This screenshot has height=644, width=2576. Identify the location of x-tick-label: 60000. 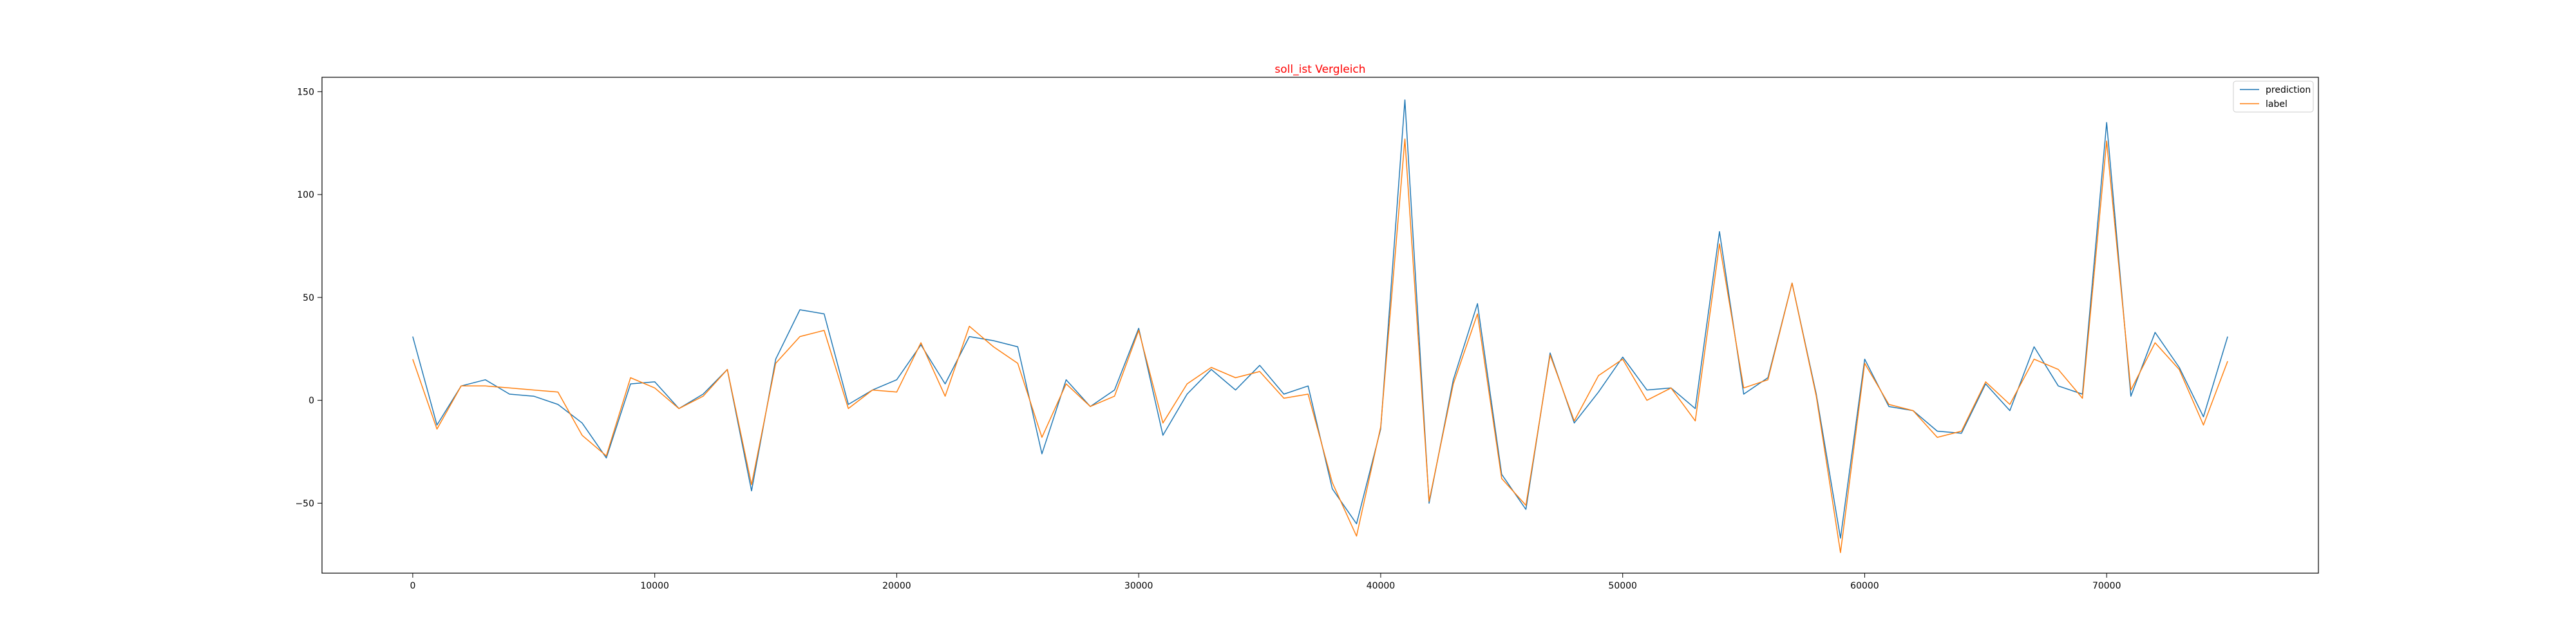
(1865, 586).